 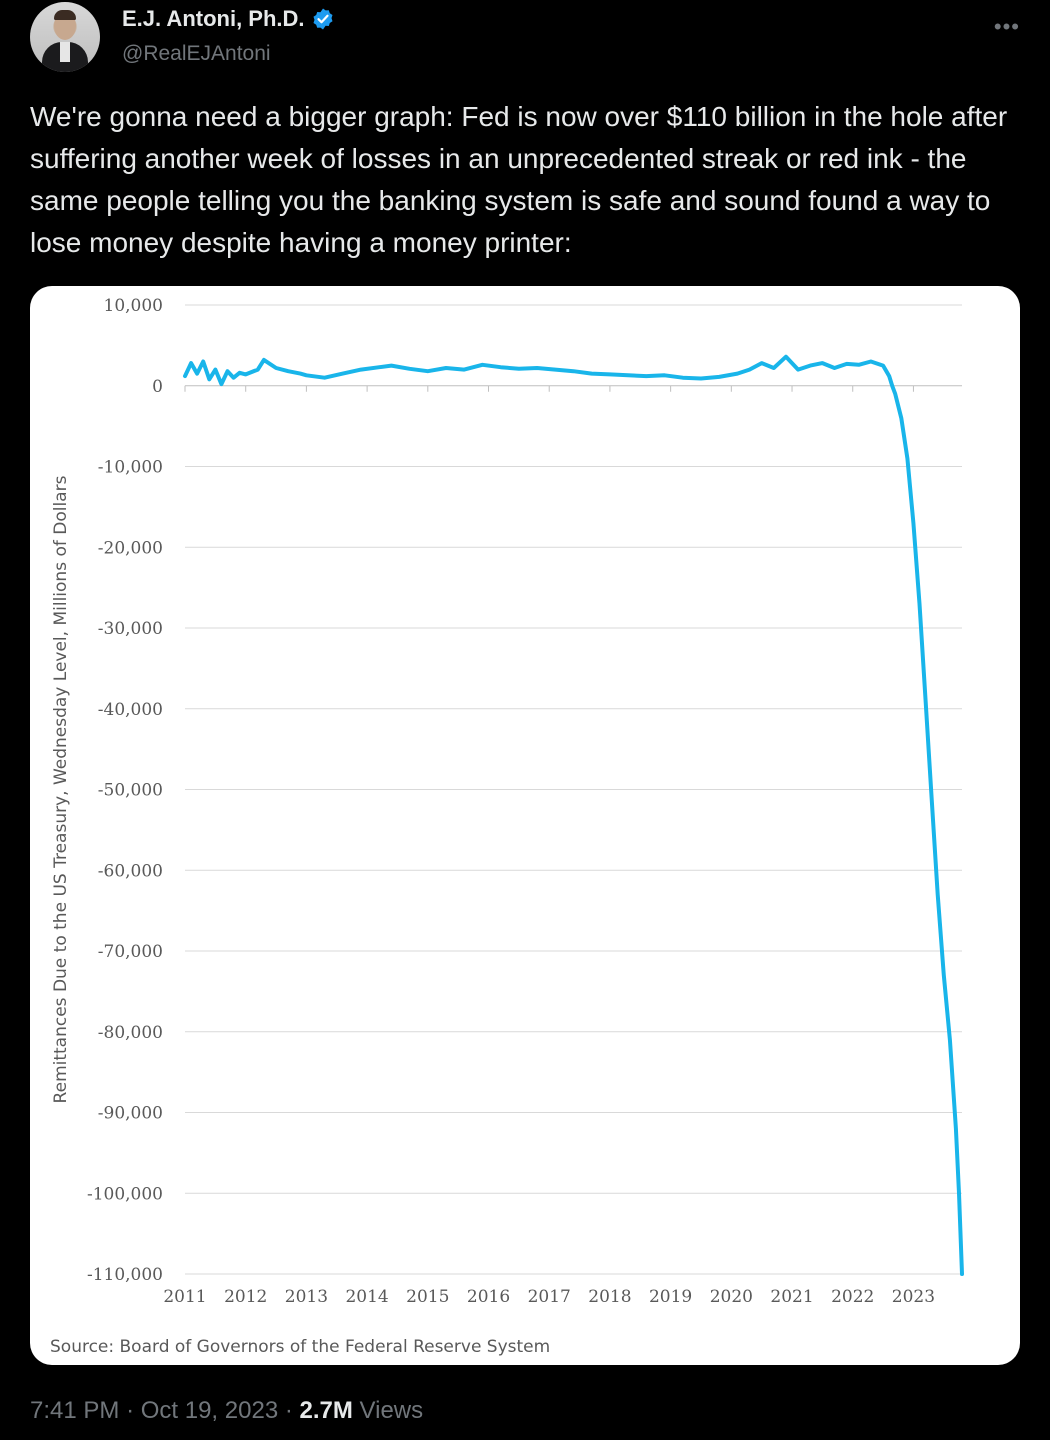 I want to click on x-tick-label: 2012, so click(x=245, y=1297).